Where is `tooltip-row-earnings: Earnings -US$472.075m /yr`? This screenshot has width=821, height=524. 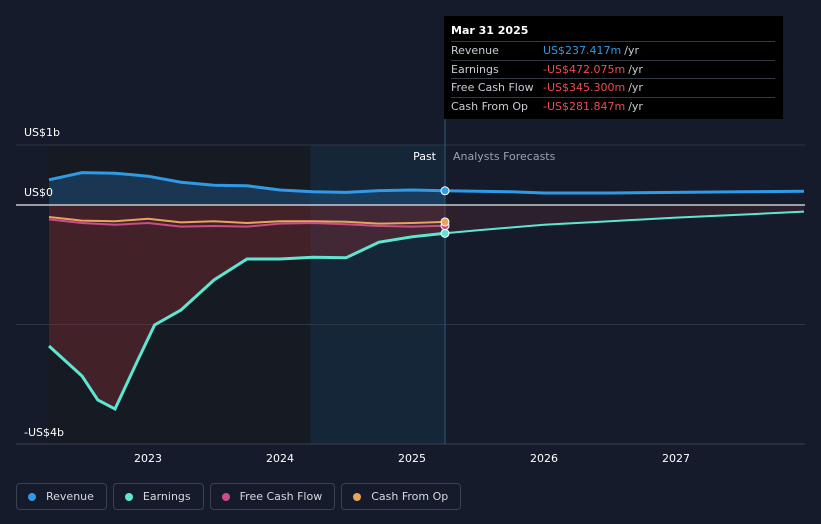
tooltip-row-earnings: Earnings -US$472.075m /yr is located at coordinates (613, 69).